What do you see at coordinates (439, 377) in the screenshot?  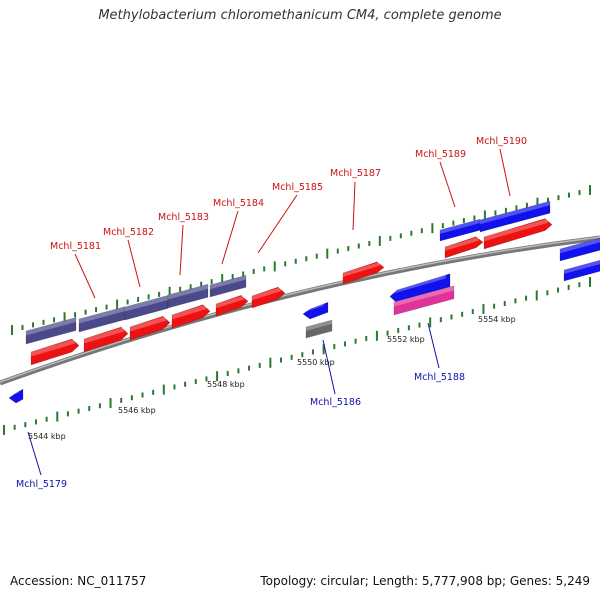 I see `gene-label-mchl-5188: Mchl_5188` at bounding box center [439, 377].